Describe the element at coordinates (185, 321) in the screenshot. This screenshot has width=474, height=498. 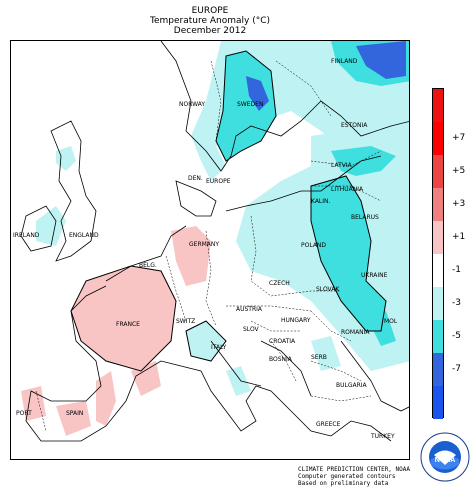
I see `label-switz: SWITZ` at that location.